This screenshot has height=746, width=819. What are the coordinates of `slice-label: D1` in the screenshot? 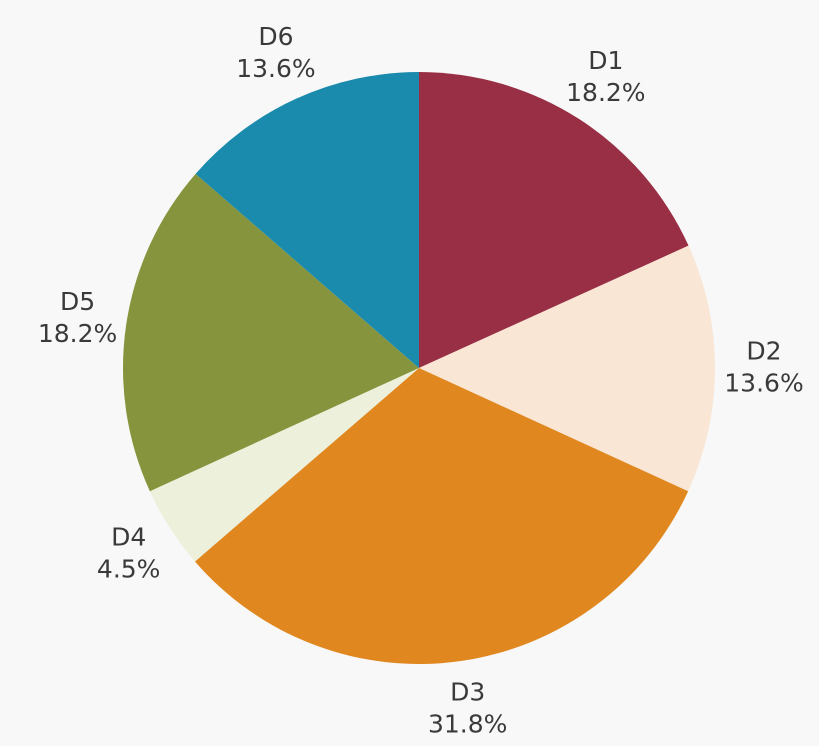 It's located at (605, 60).